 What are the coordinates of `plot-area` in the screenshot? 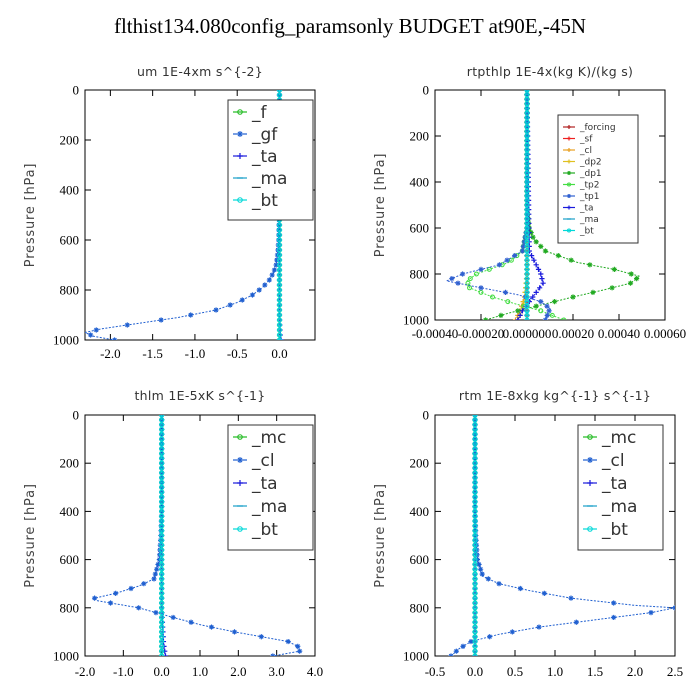 It's located at (542, 205).